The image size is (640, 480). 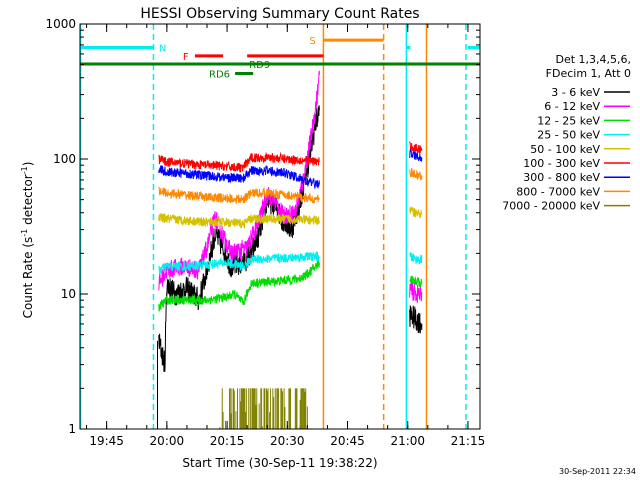 What do you see at coordinates (28, 164) in the screenshot?
I see `ylabel-end: )` at bounding box center [28, 164].